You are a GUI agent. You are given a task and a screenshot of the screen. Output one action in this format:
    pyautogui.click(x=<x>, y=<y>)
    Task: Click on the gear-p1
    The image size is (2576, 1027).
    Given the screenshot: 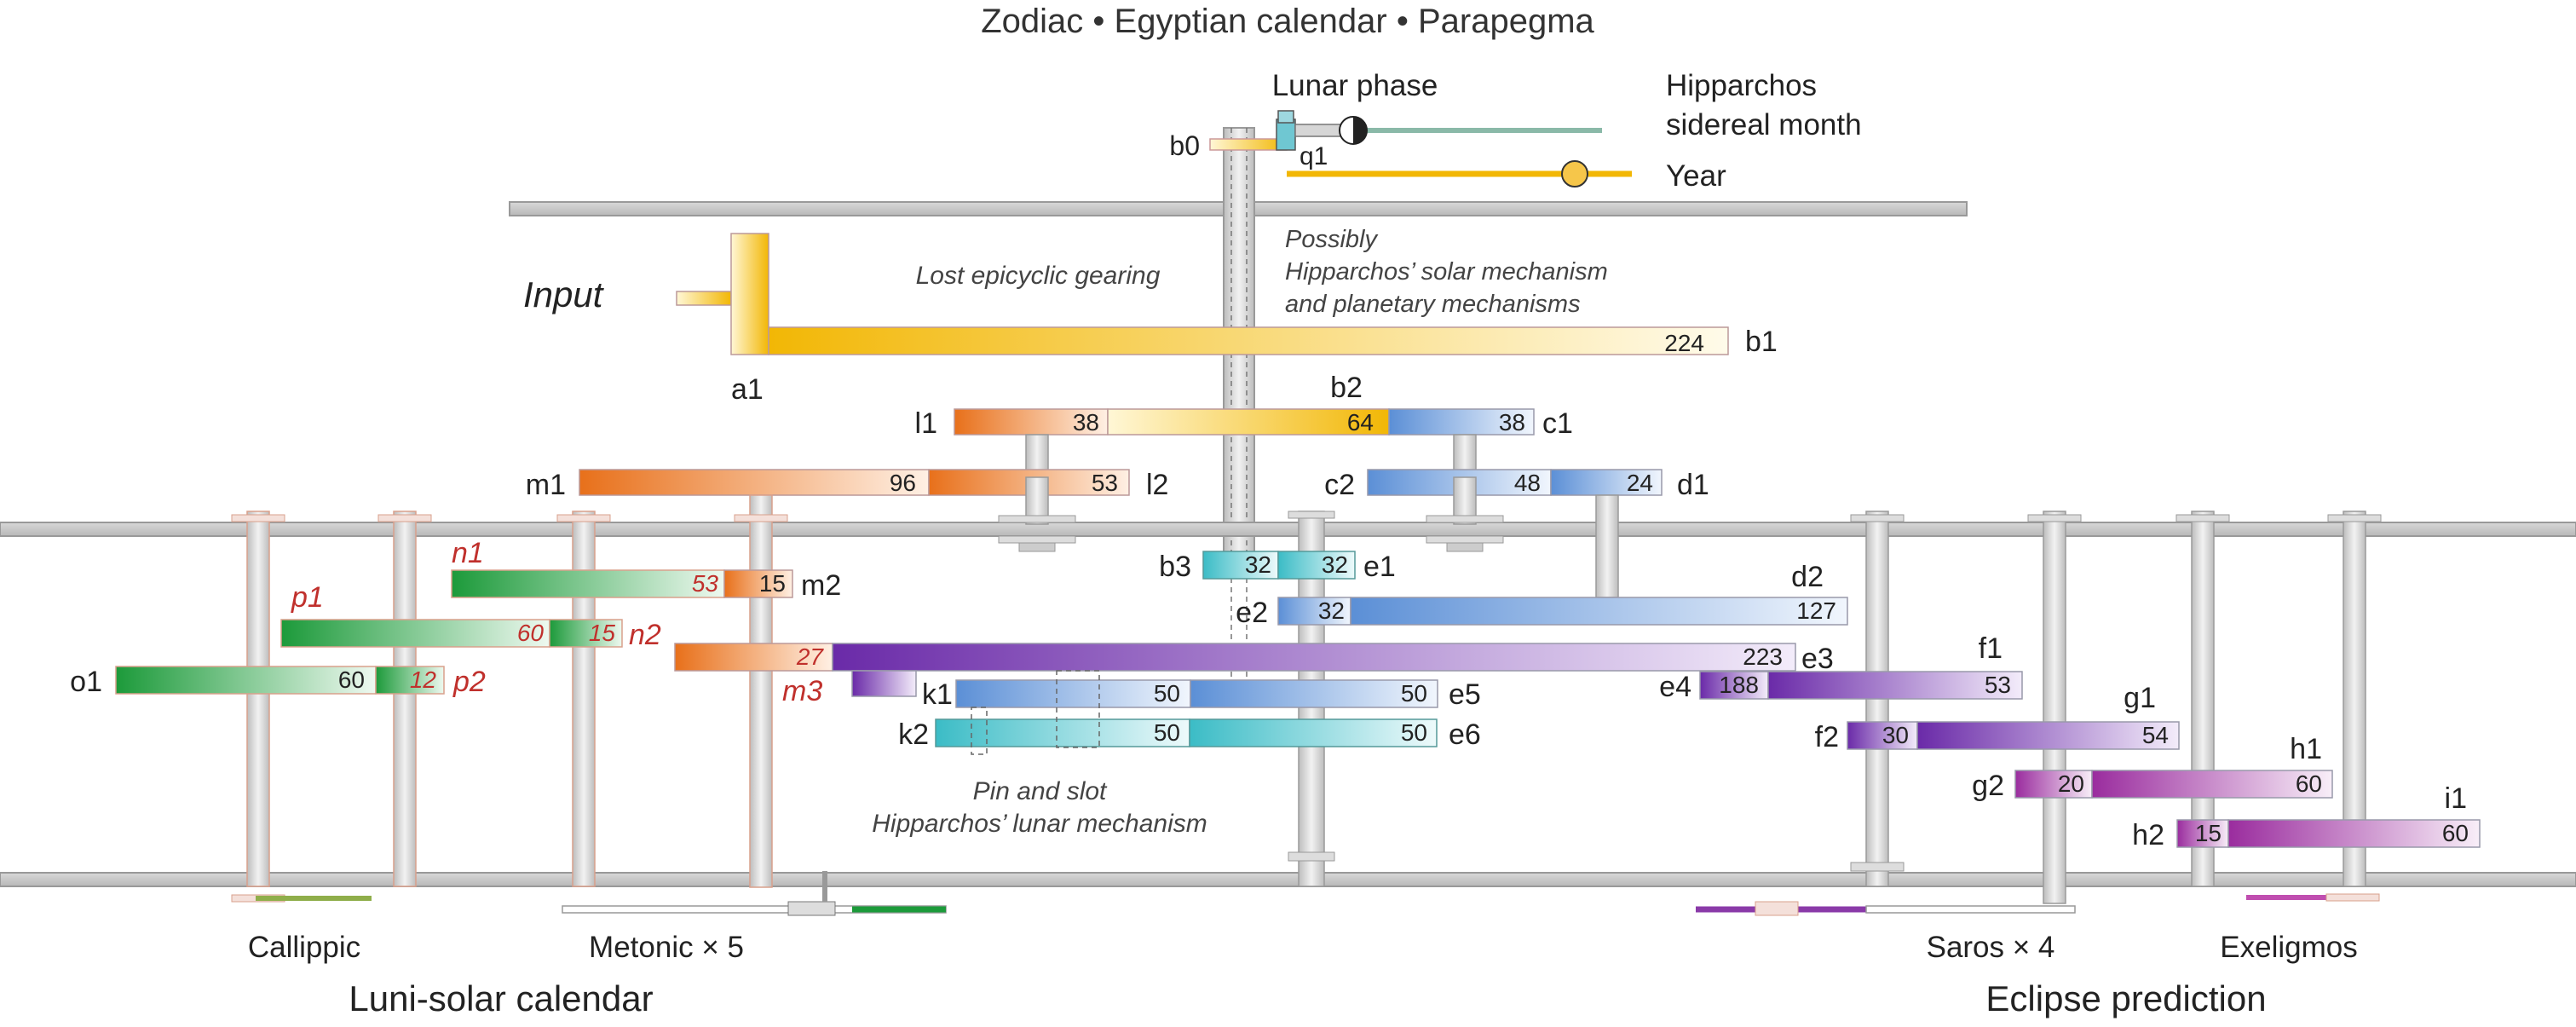 What is the action you would take?
    pyautogui.click(x=415, y=633)
    